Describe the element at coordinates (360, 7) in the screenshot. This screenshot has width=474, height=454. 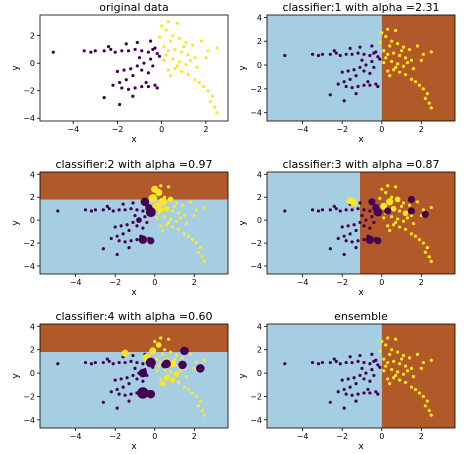
I see `panel-title: classifier:1 with alpha =2.31` at that location.